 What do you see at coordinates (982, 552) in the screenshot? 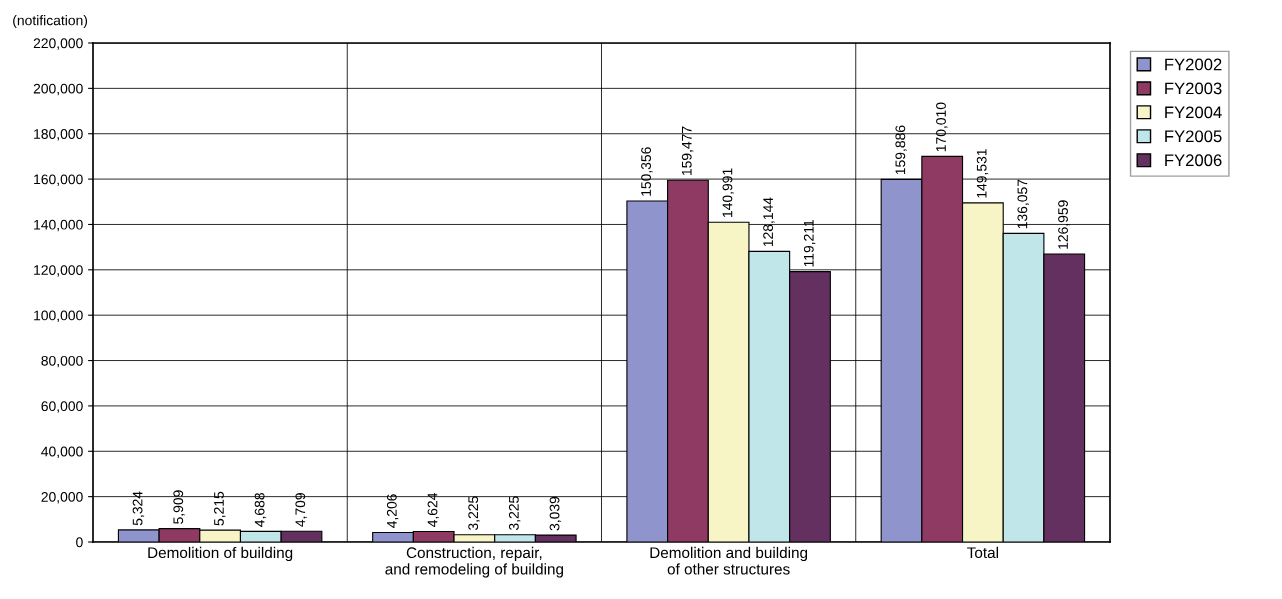
I see `x-tick-label: Total` at bounding box center [982, 552].